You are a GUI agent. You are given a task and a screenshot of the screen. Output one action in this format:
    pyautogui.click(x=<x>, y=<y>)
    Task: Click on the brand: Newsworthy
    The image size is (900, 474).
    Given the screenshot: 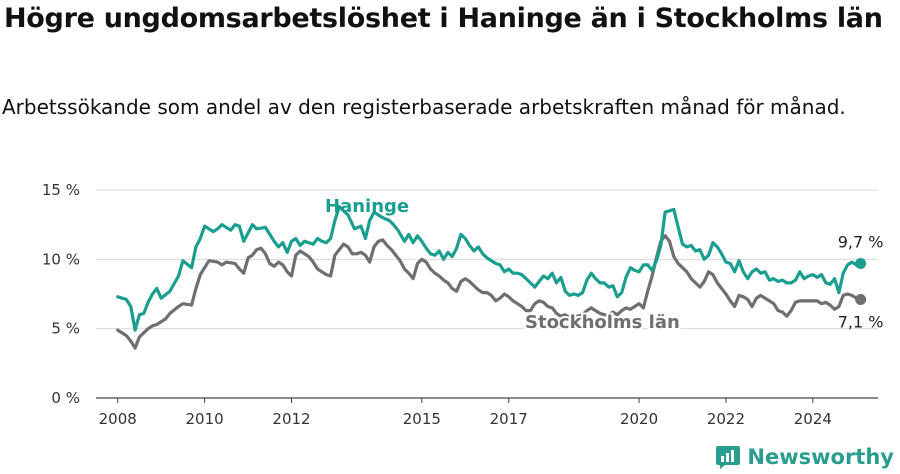 What is the action you would take?
    pyautogui.click(x=804, y=457)
    